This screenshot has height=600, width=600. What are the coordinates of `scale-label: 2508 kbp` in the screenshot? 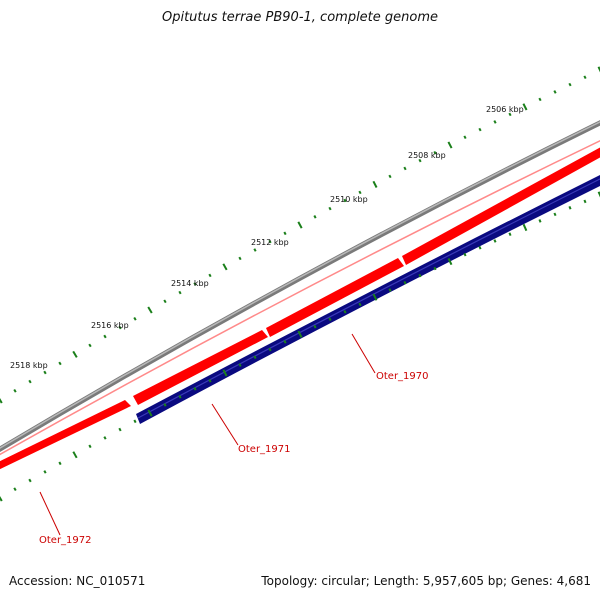 It's located at (427, 155).